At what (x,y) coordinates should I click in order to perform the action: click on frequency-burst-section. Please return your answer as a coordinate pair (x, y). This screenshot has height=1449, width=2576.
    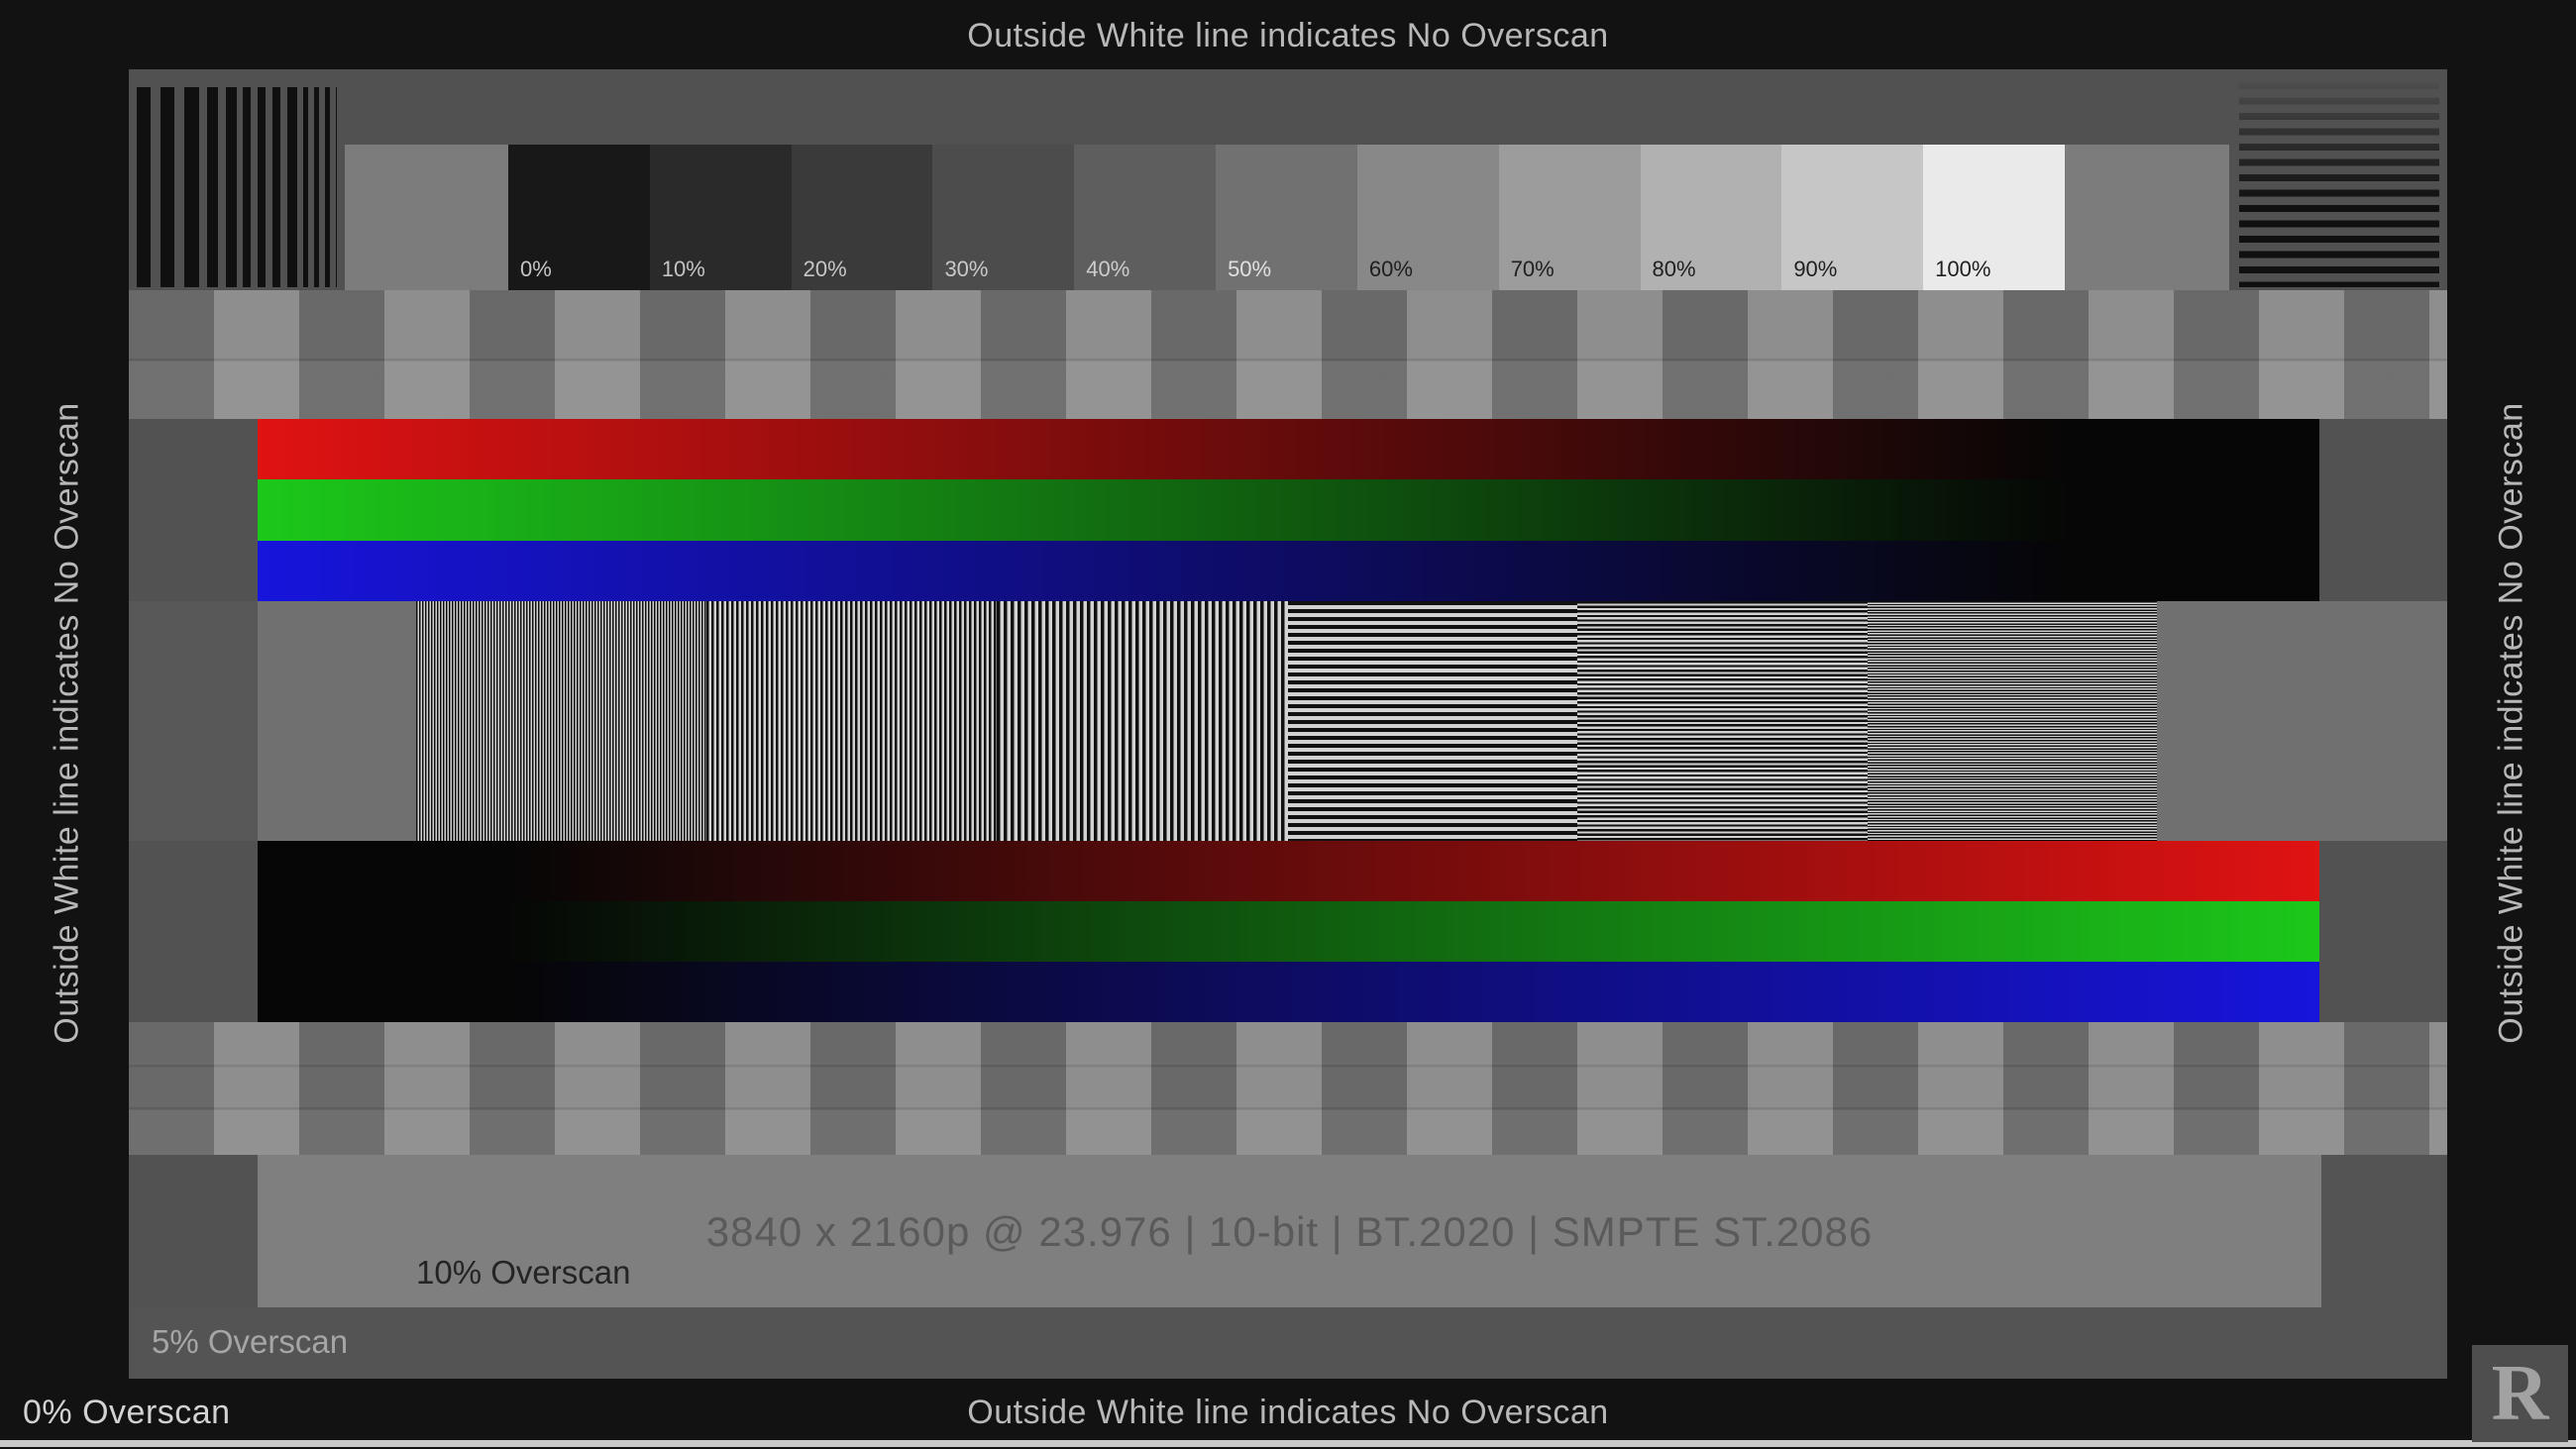
    Looking at the image, I should click on (1288, 721).